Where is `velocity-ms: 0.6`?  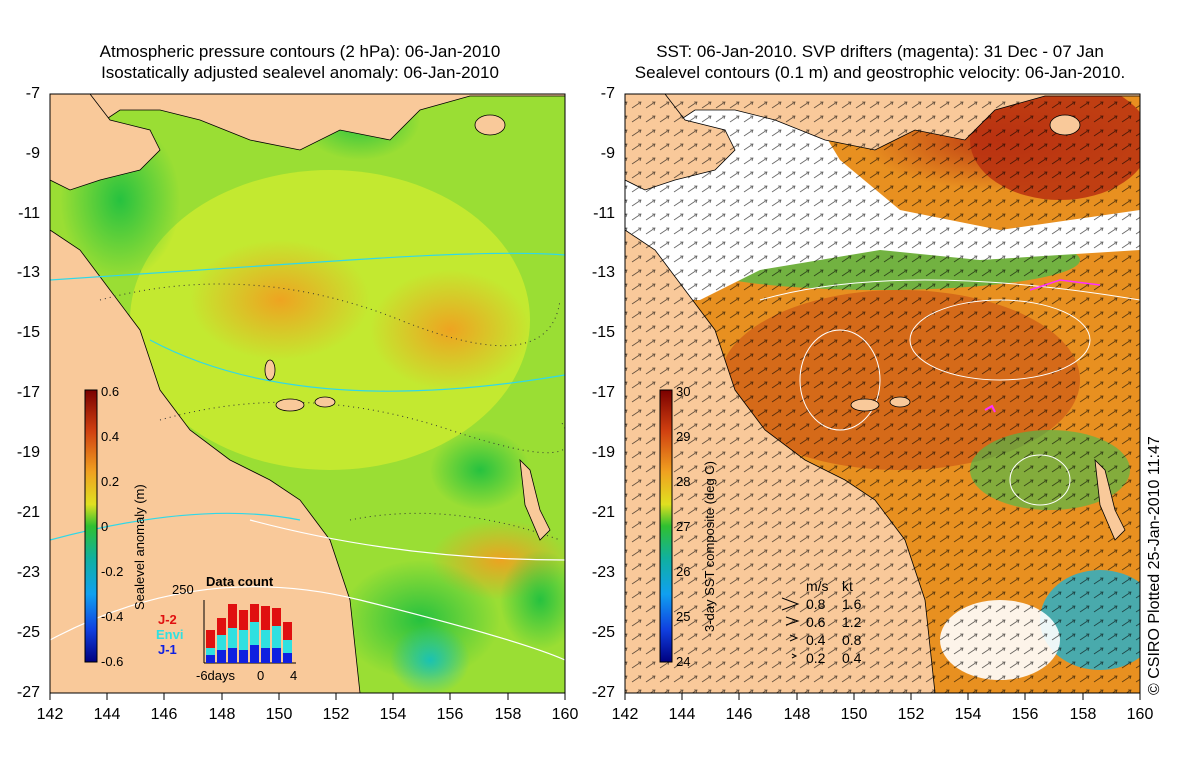
velocity-ms: 0.6 is located at coordinates (816, 622).